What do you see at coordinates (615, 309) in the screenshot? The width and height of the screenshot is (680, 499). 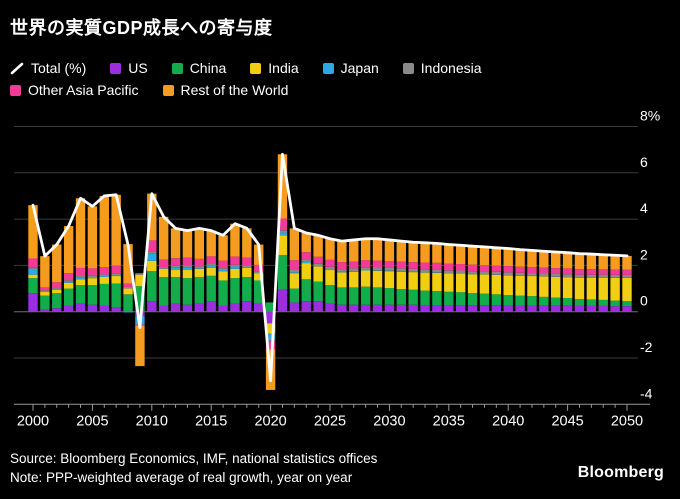 I see `bar-2049-us` at bounding box center [615, 309].